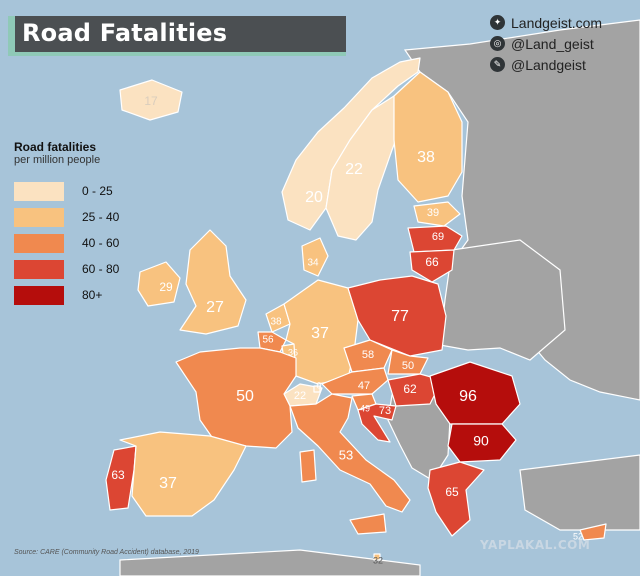 This screenshot has width=640, height=576. Describe the element at coordinates (314, 197) in the screenshot. I see `value-label-norway: 20` at that location.